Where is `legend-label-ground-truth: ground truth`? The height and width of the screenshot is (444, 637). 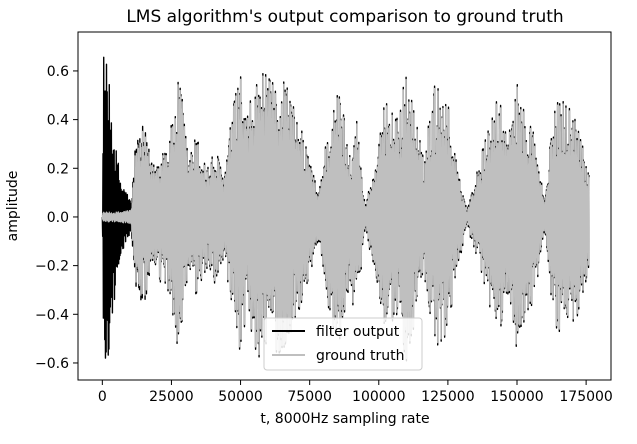
legend-label-ground-truth: ground truth is located at coordinates (360, 356).